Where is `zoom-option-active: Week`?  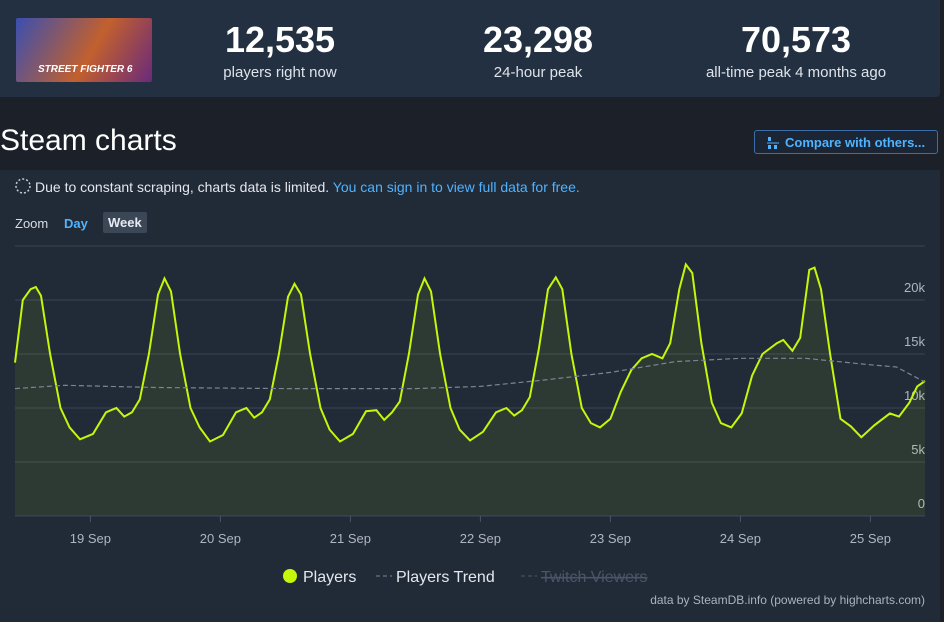
zoom-option-active: Week is located at coordinates (125, 222).